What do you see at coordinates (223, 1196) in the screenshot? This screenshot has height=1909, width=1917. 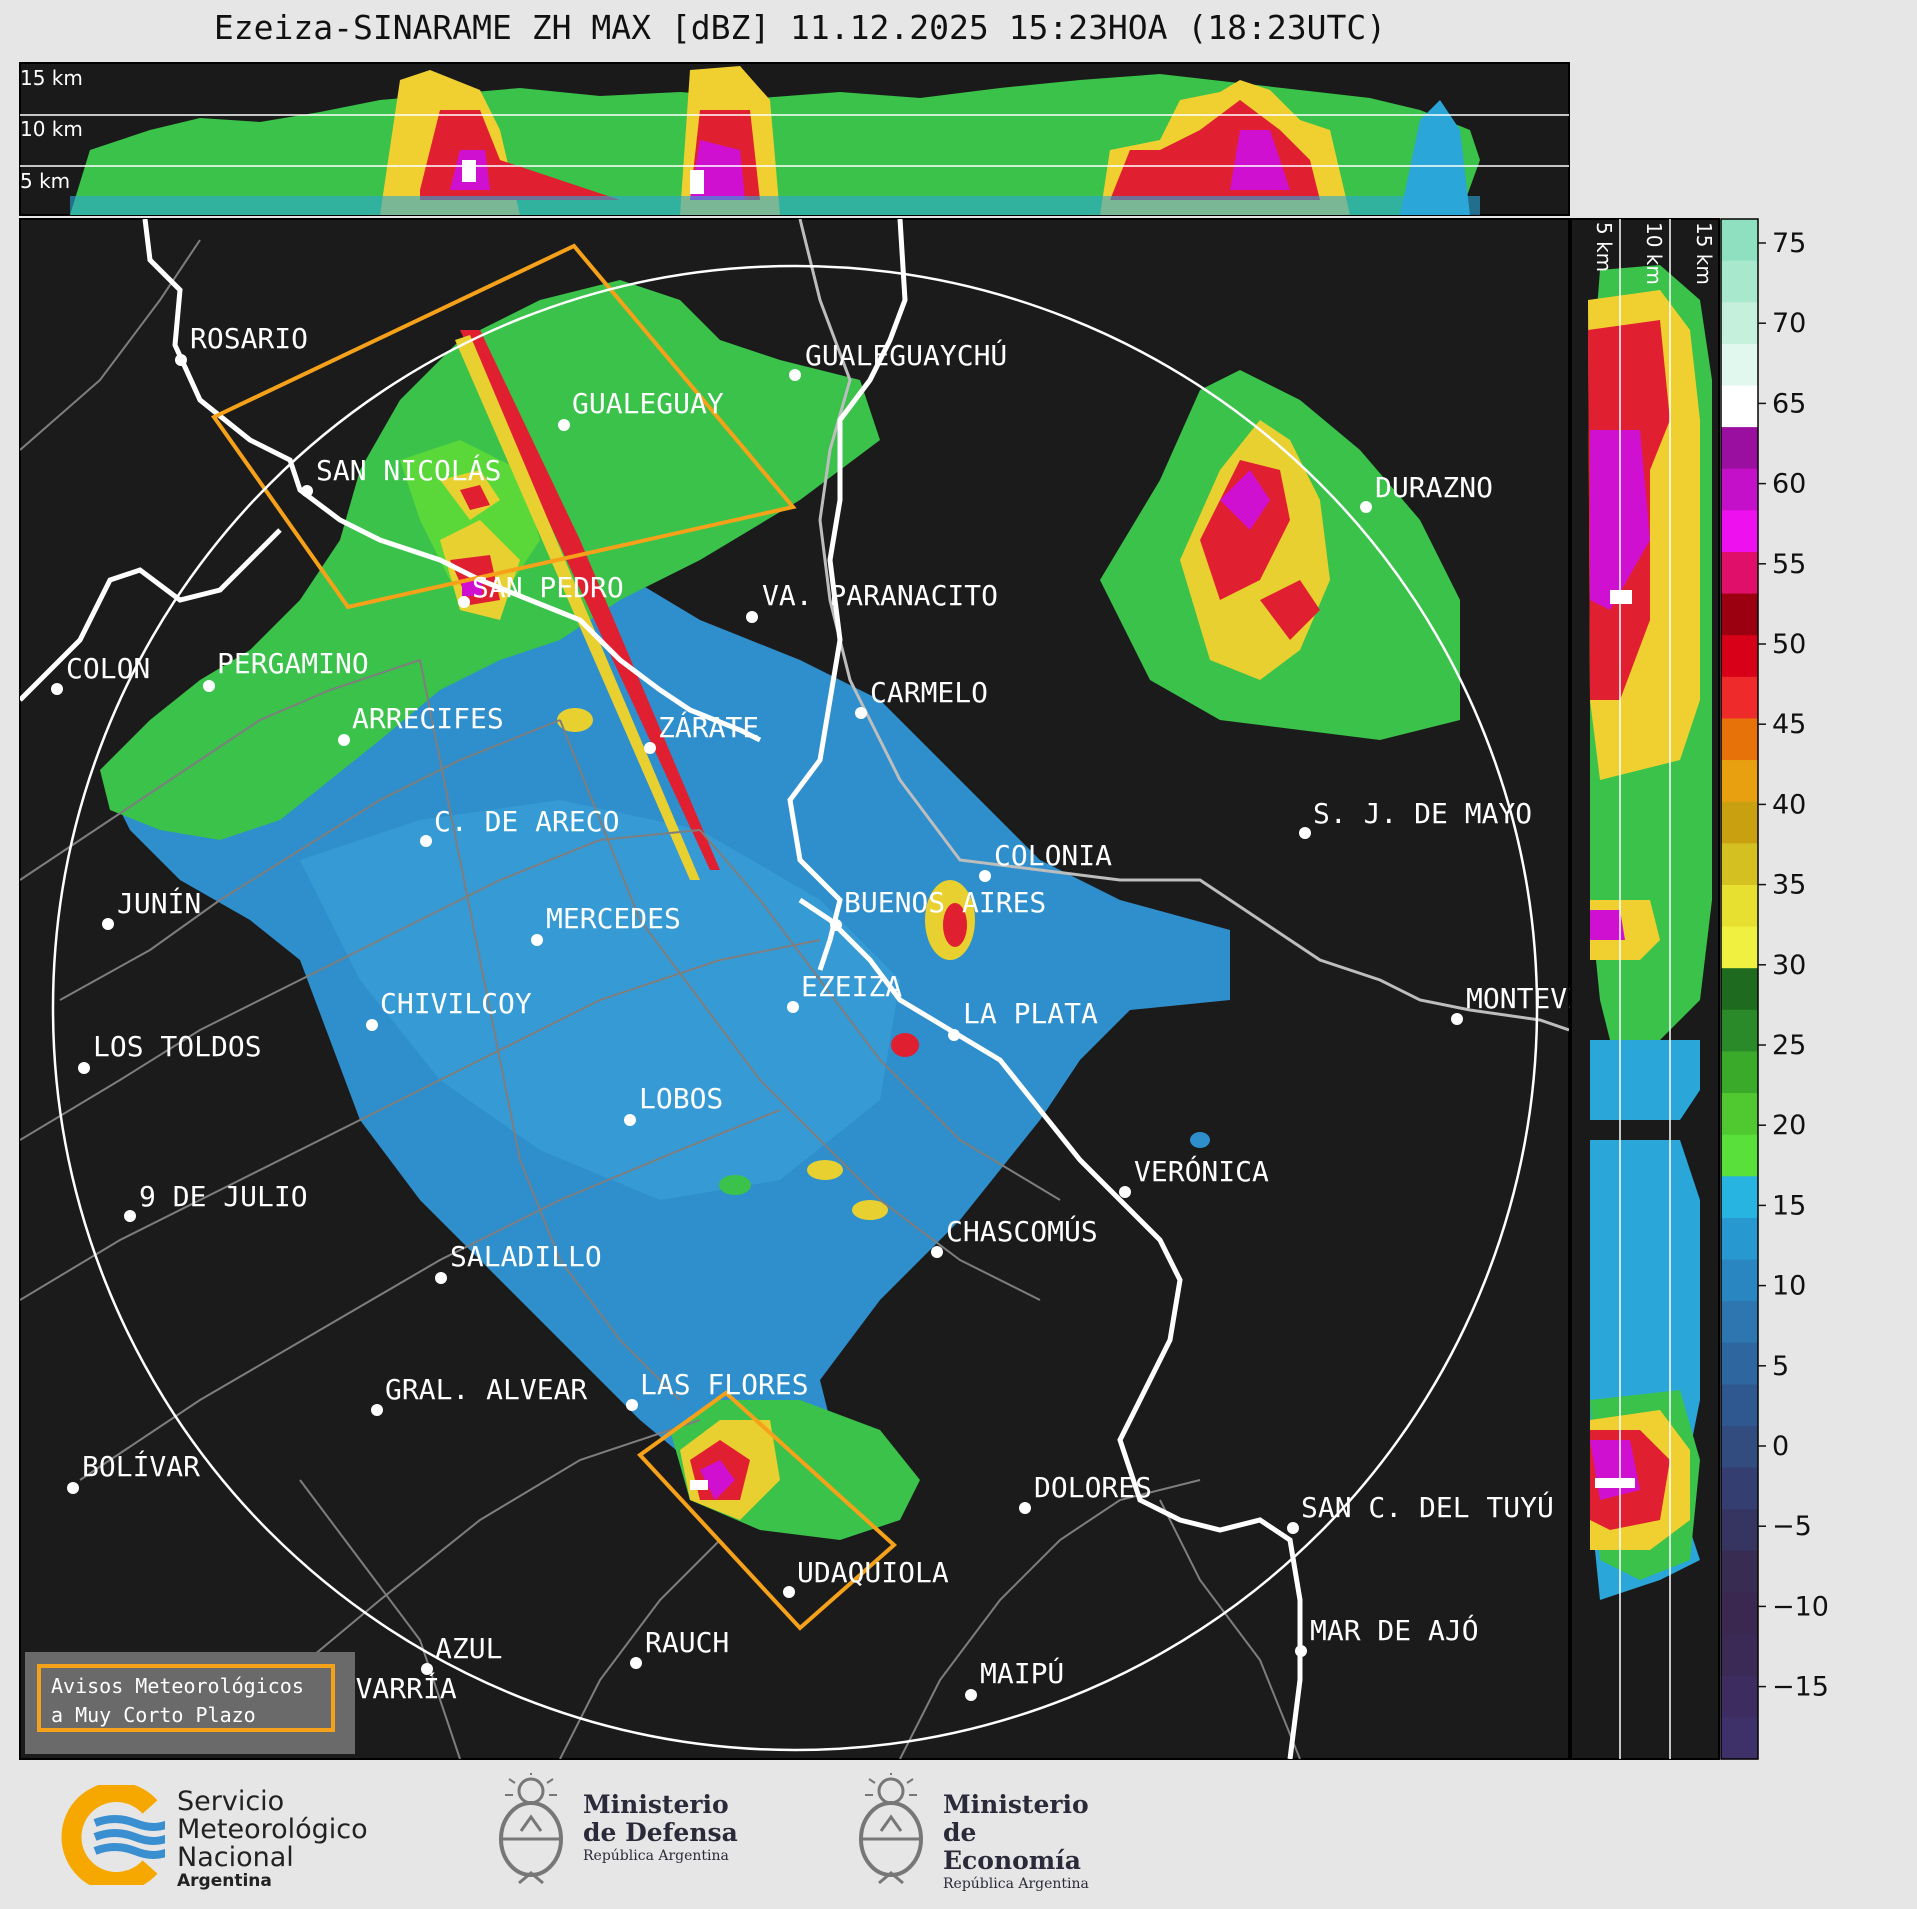 I see `city-label-9-de-julio: 9 DE JULIO` at bounding box center [223, 1196].